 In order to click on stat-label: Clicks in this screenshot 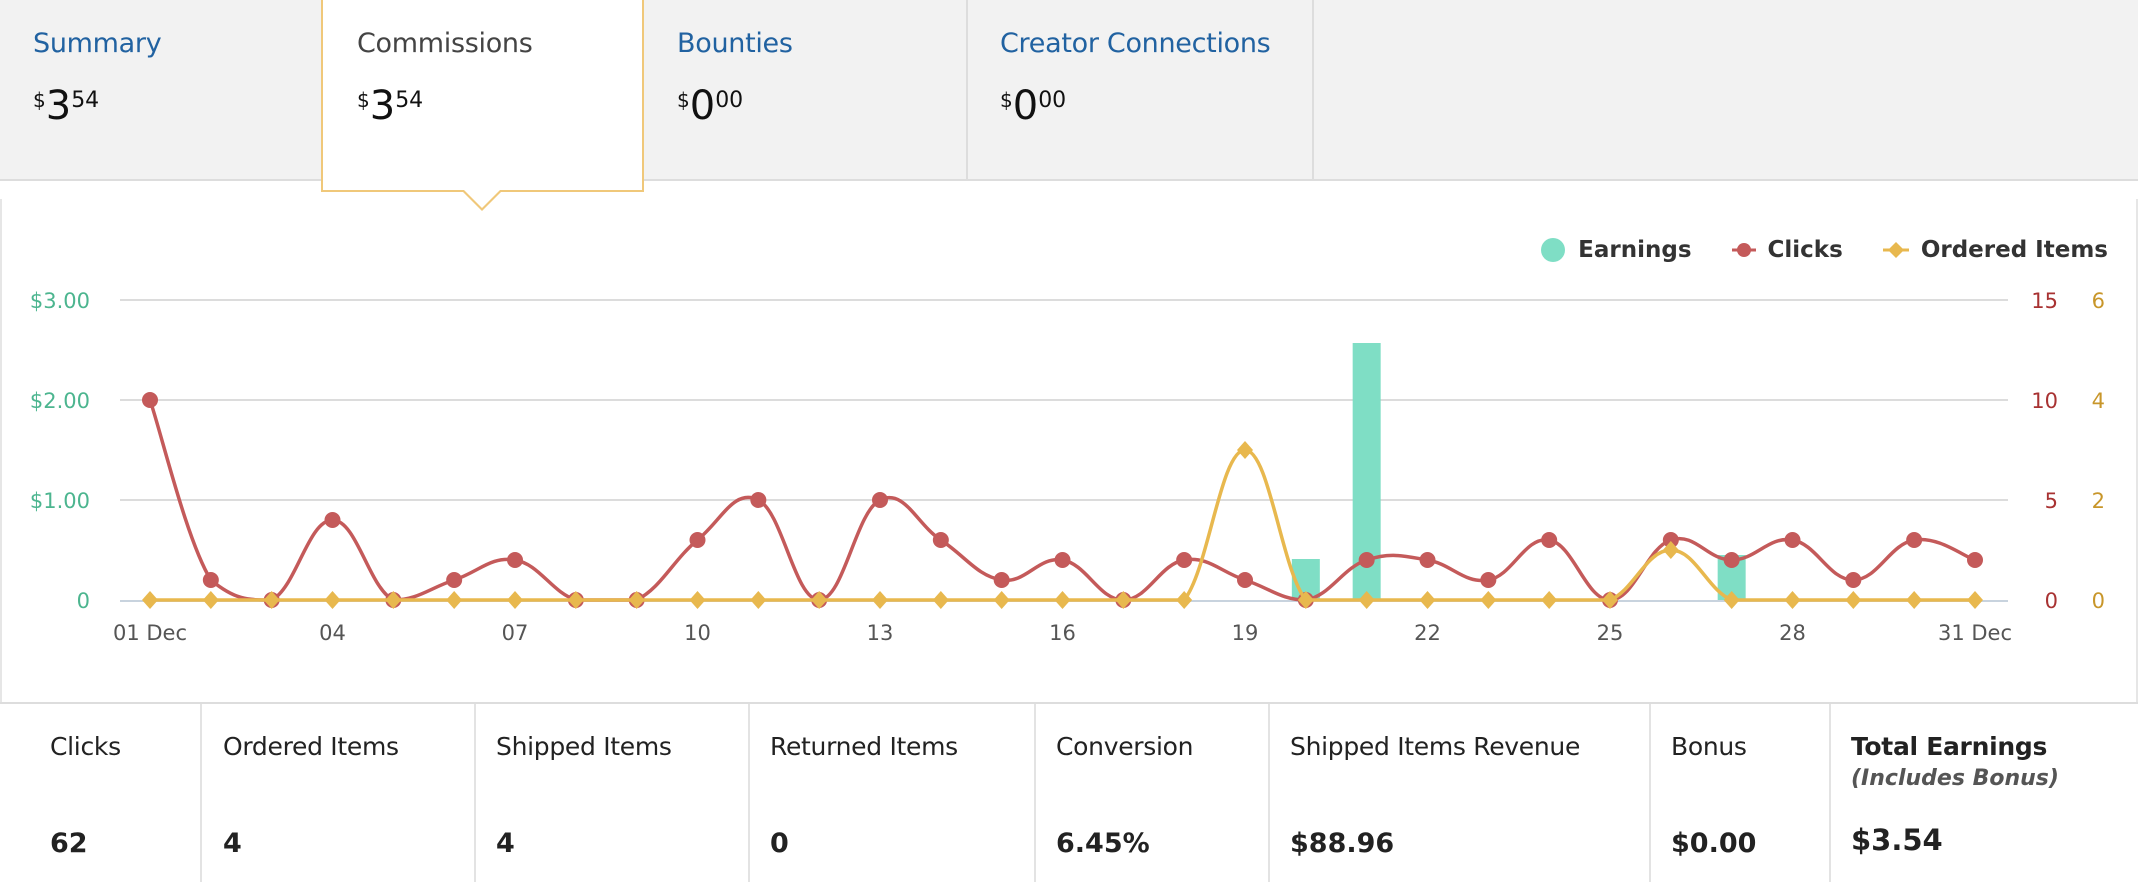, I will do `click(85, 746)`.